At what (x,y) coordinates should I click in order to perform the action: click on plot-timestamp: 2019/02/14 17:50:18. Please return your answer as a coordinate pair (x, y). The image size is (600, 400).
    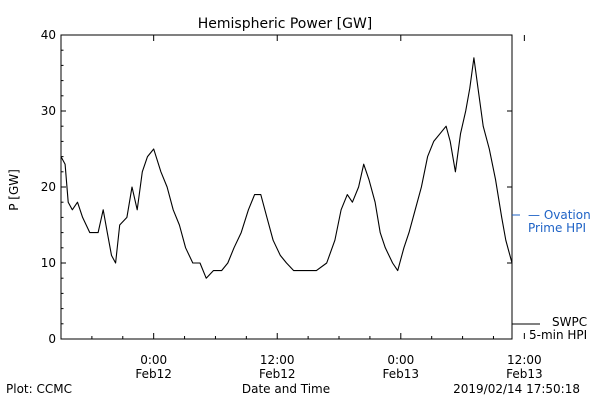
    Looking at the image, I should click on (516, 389).